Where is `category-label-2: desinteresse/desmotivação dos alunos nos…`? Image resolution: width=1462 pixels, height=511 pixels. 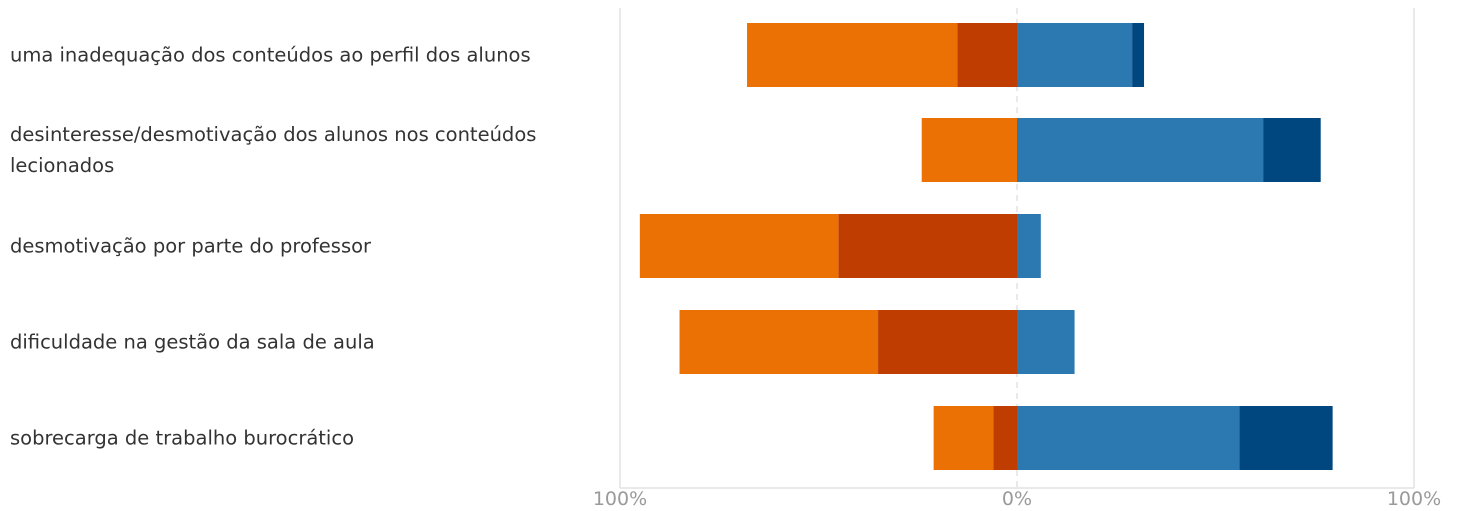
category-label-2: desinteresse/desmotivação dos alunos nos… is located at coordinates (273, 150).